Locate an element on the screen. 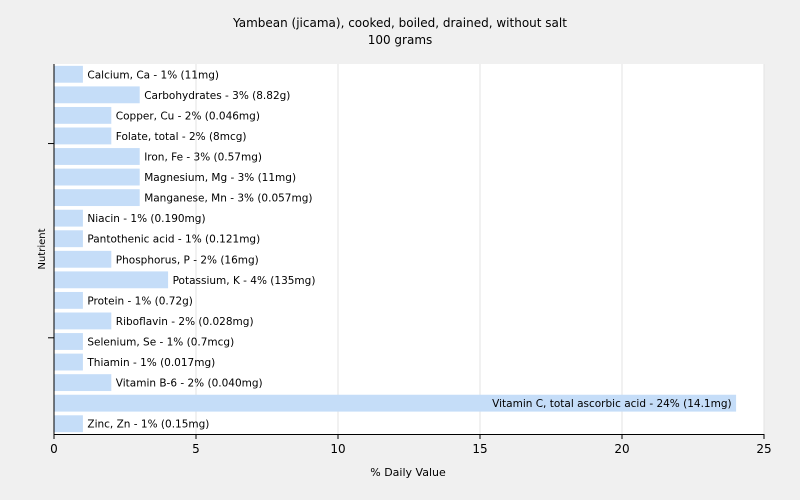 The height and width of the screenshot is (500, 800). chart-subtitle: 100 grams is located at coordinates (400, 40).